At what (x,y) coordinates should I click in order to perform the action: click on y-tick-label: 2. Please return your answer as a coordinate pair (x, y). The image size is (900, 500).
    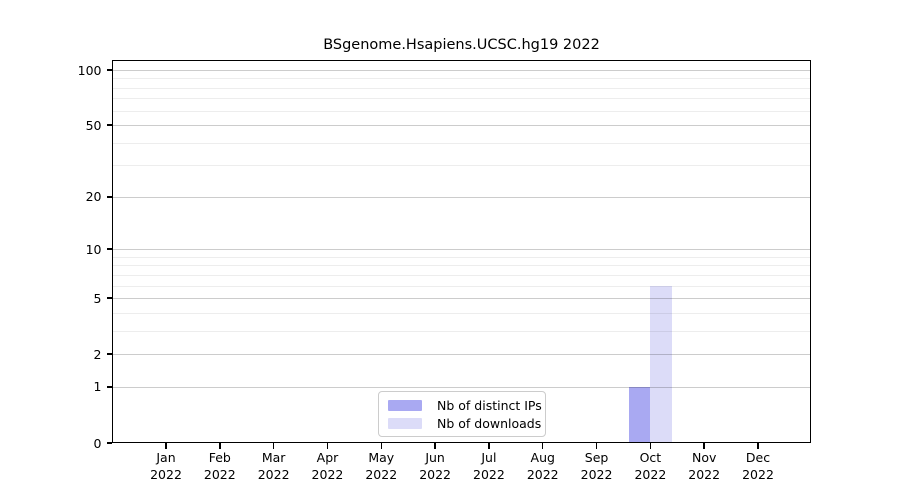
    Looking at the image, I should click on (97, 354).